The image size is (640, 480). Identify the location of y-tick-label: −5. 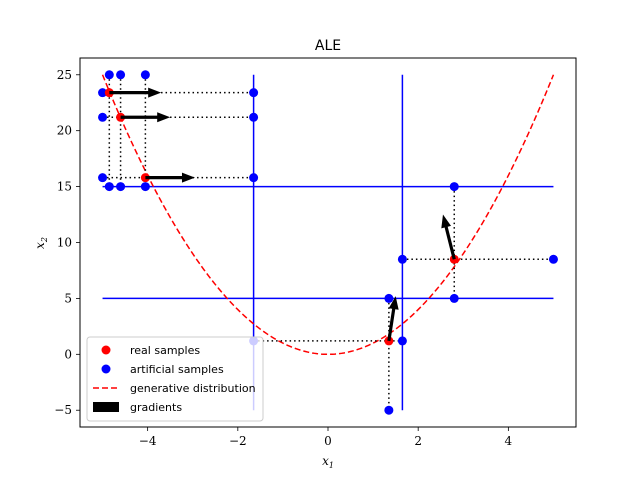
(63, 410).